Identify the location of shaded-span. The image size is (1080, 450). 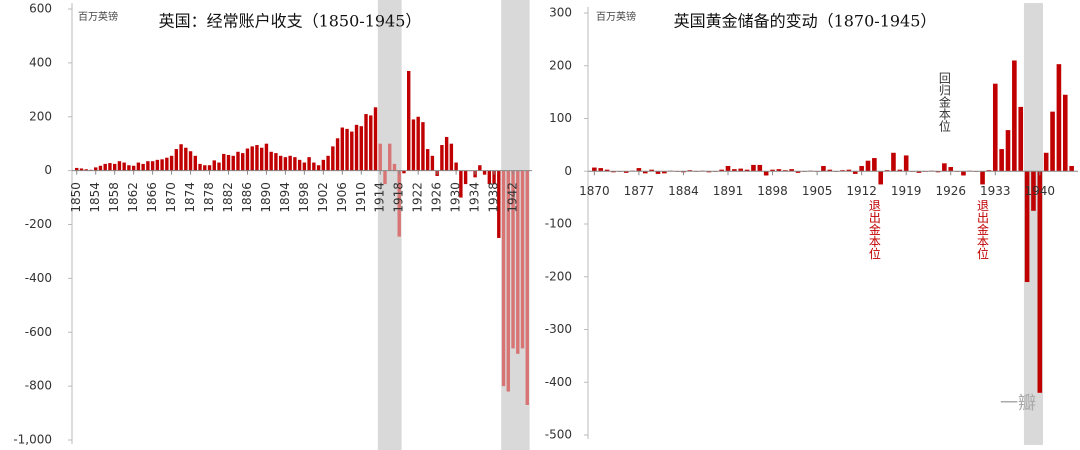
(515, 225).